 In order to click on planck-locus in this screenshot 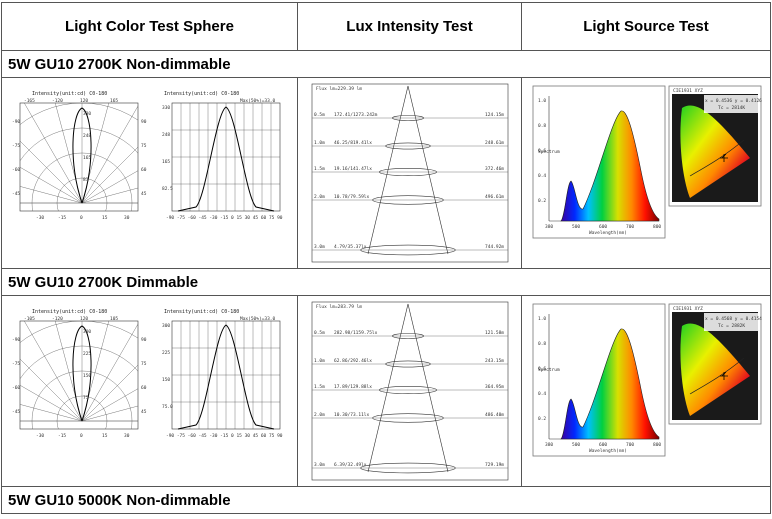, I will do `click(717, 376)`.